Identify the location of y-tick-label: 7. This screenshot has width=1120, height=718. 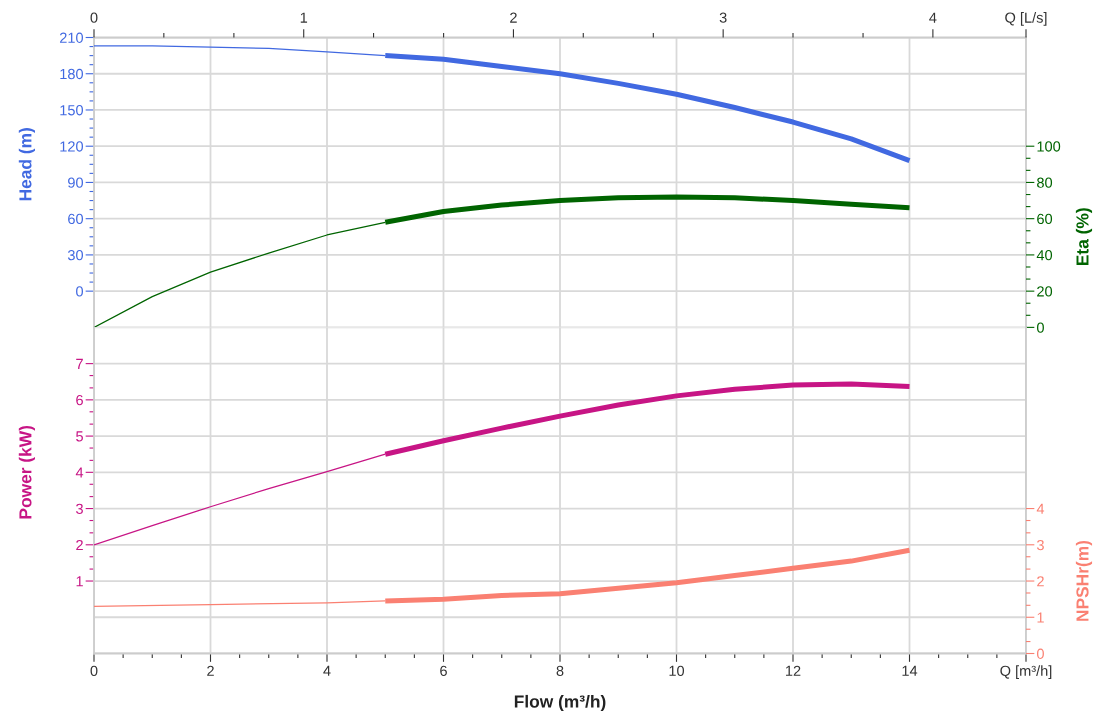
(79, 363).